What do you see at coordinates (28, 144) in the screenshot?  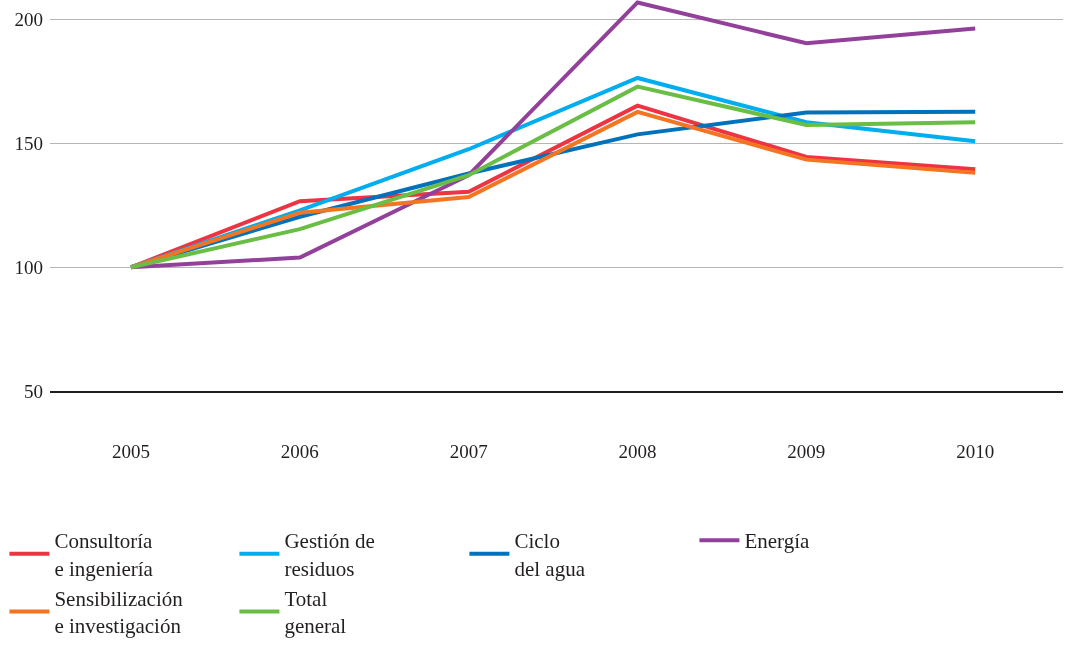 I see `y-tick-label: 150` at bounding box center [28, 144].